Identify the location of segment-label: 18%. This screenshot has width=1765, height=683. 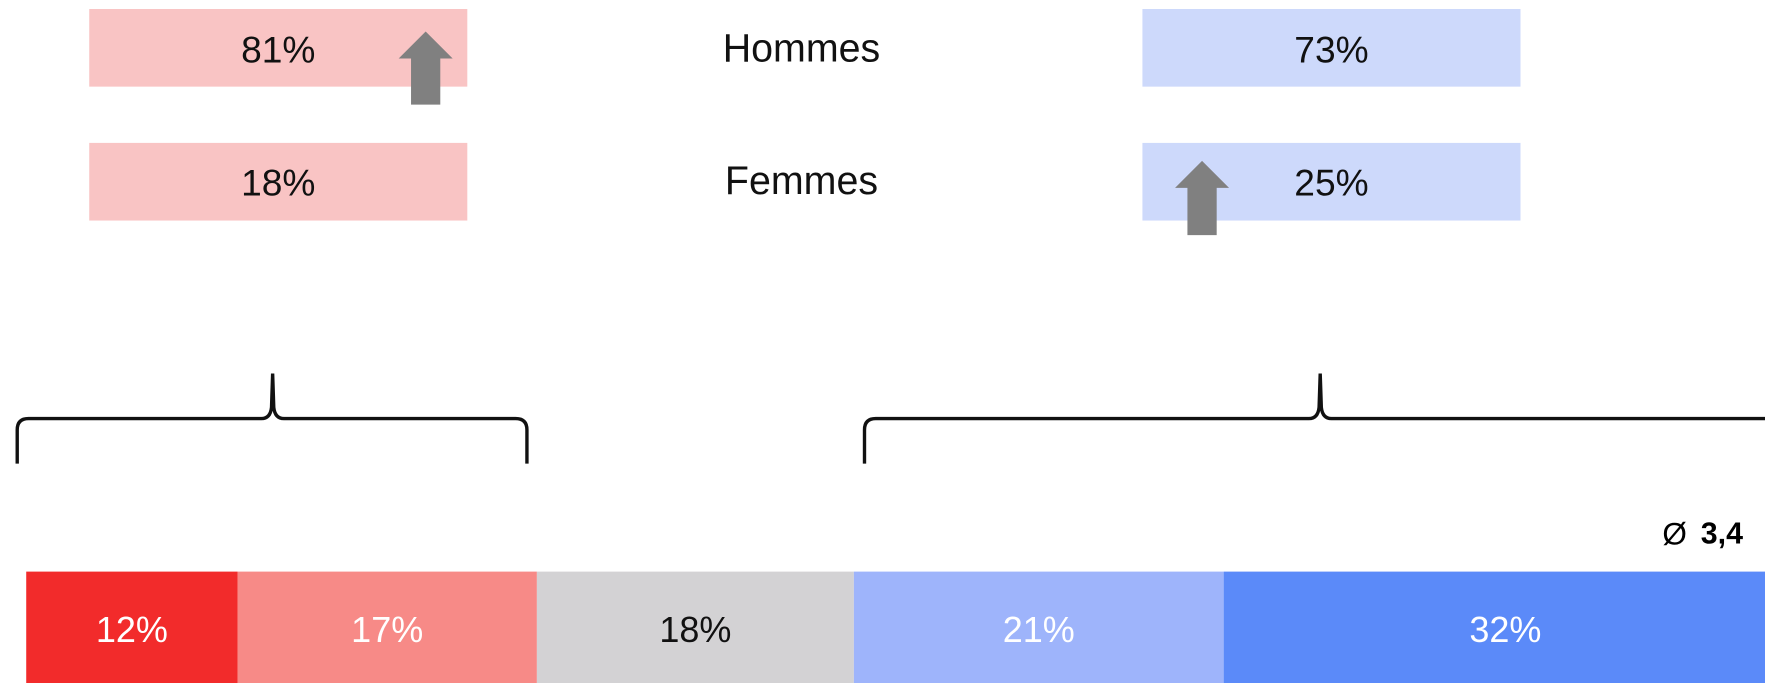
(695, 629).